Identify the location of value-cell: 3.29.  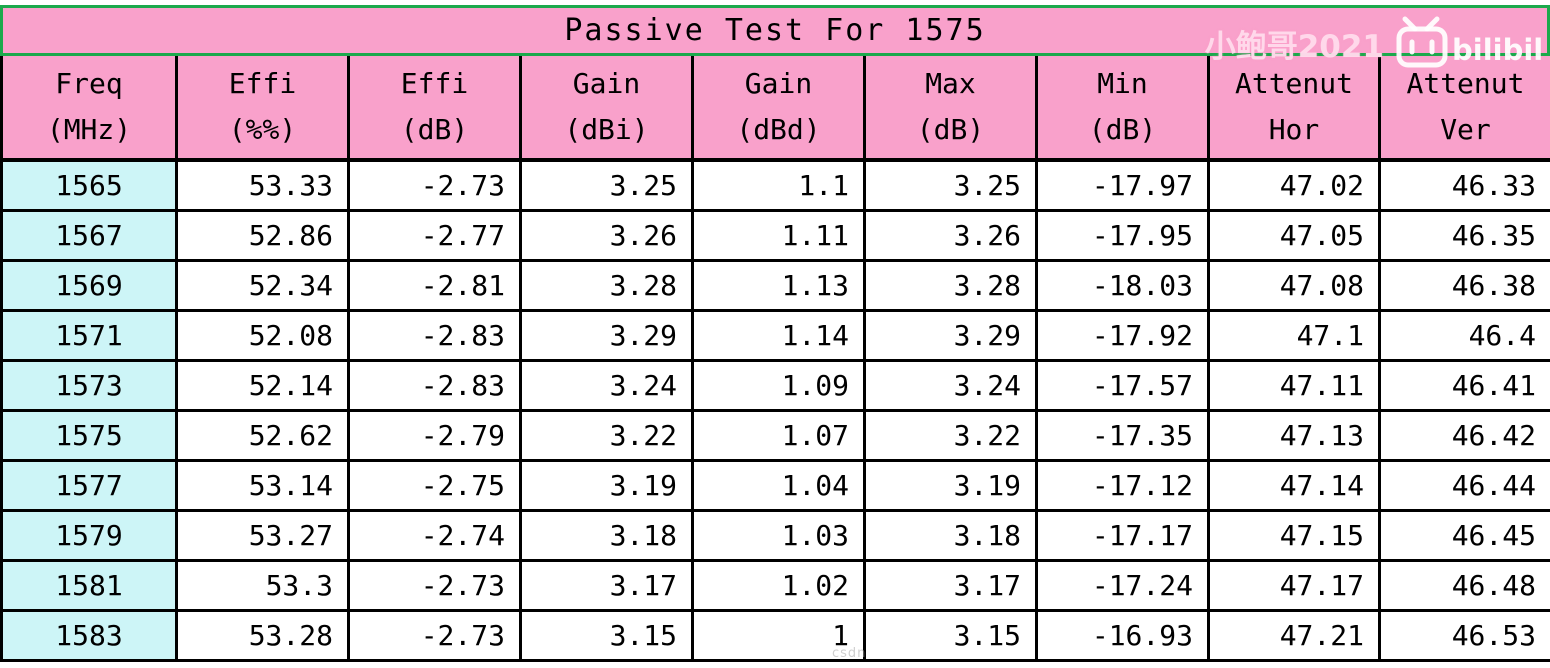
(606, 335).